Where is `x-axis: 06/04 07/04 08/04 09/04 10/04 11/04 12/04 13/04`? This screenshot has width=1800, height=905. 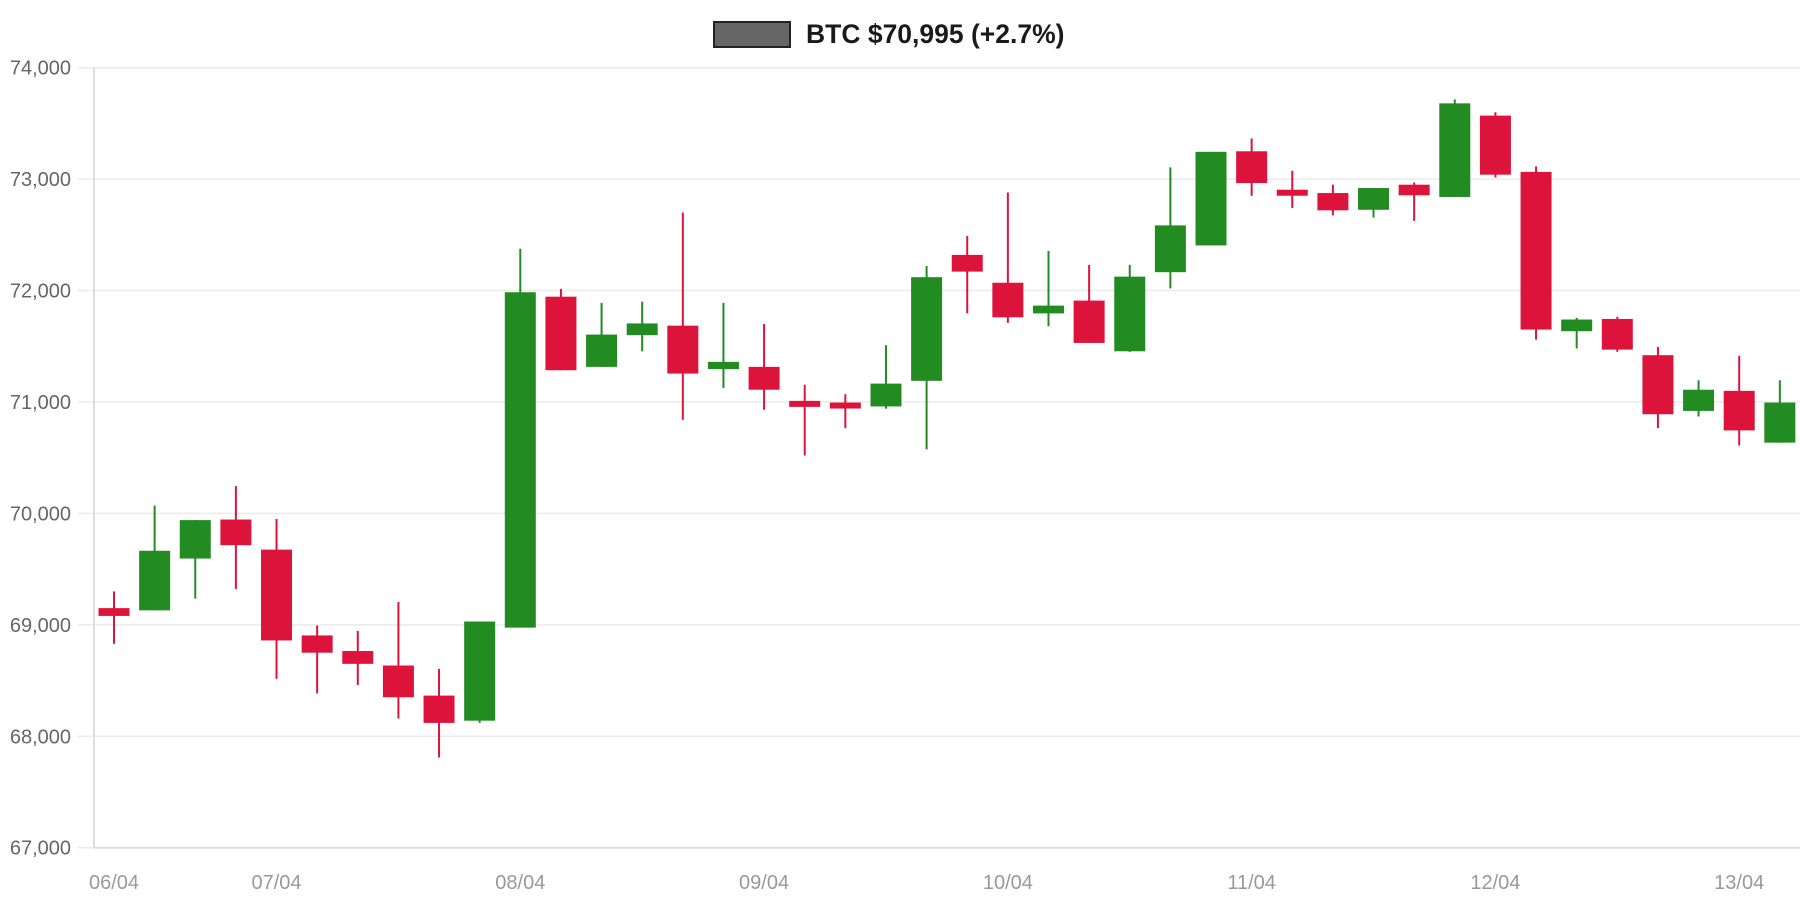
x-axis: 06/04 07/04 08/04 09/04 10/04 11/04 12/04 13/04 is located at coordinates (944, 870).